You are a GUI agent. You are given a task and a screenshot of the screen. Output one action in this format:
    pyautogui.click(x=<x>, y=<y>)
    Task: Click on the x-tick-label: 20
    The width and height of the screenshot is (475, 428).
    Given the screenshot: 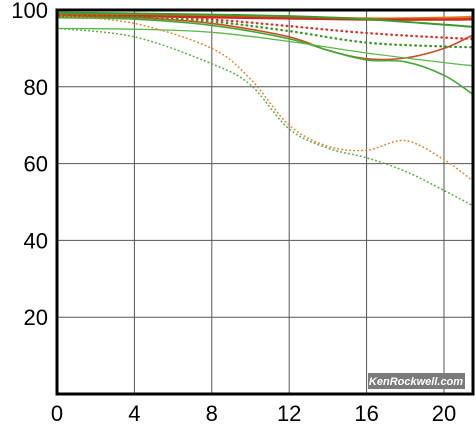 What is the action you would take?
    pyautogui.click(x=444, y=413)
    